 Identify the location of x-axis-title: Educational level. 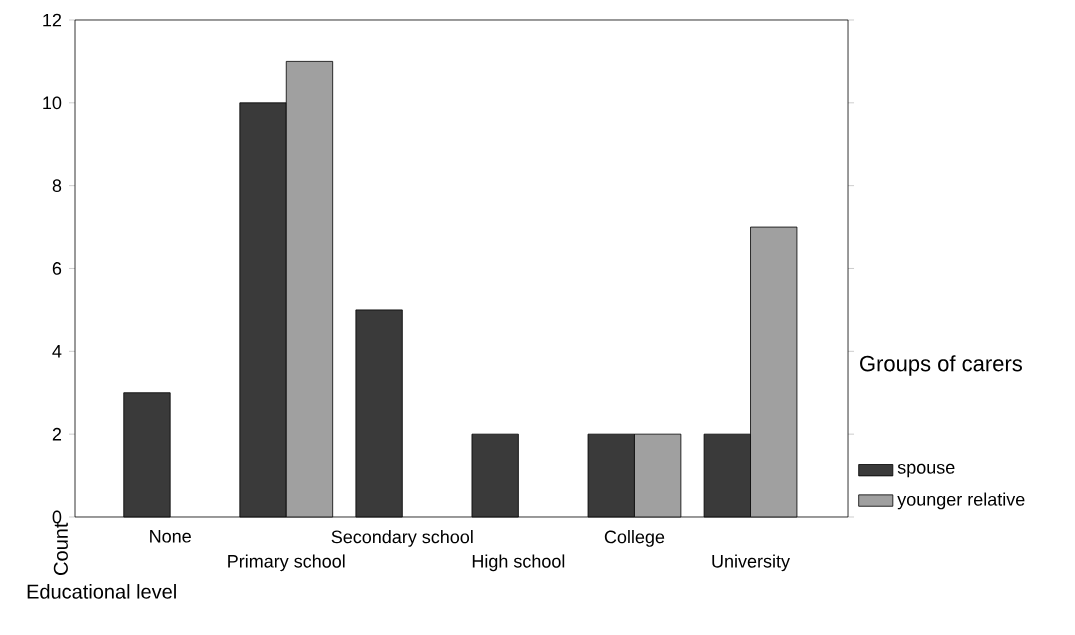
(101, 591).